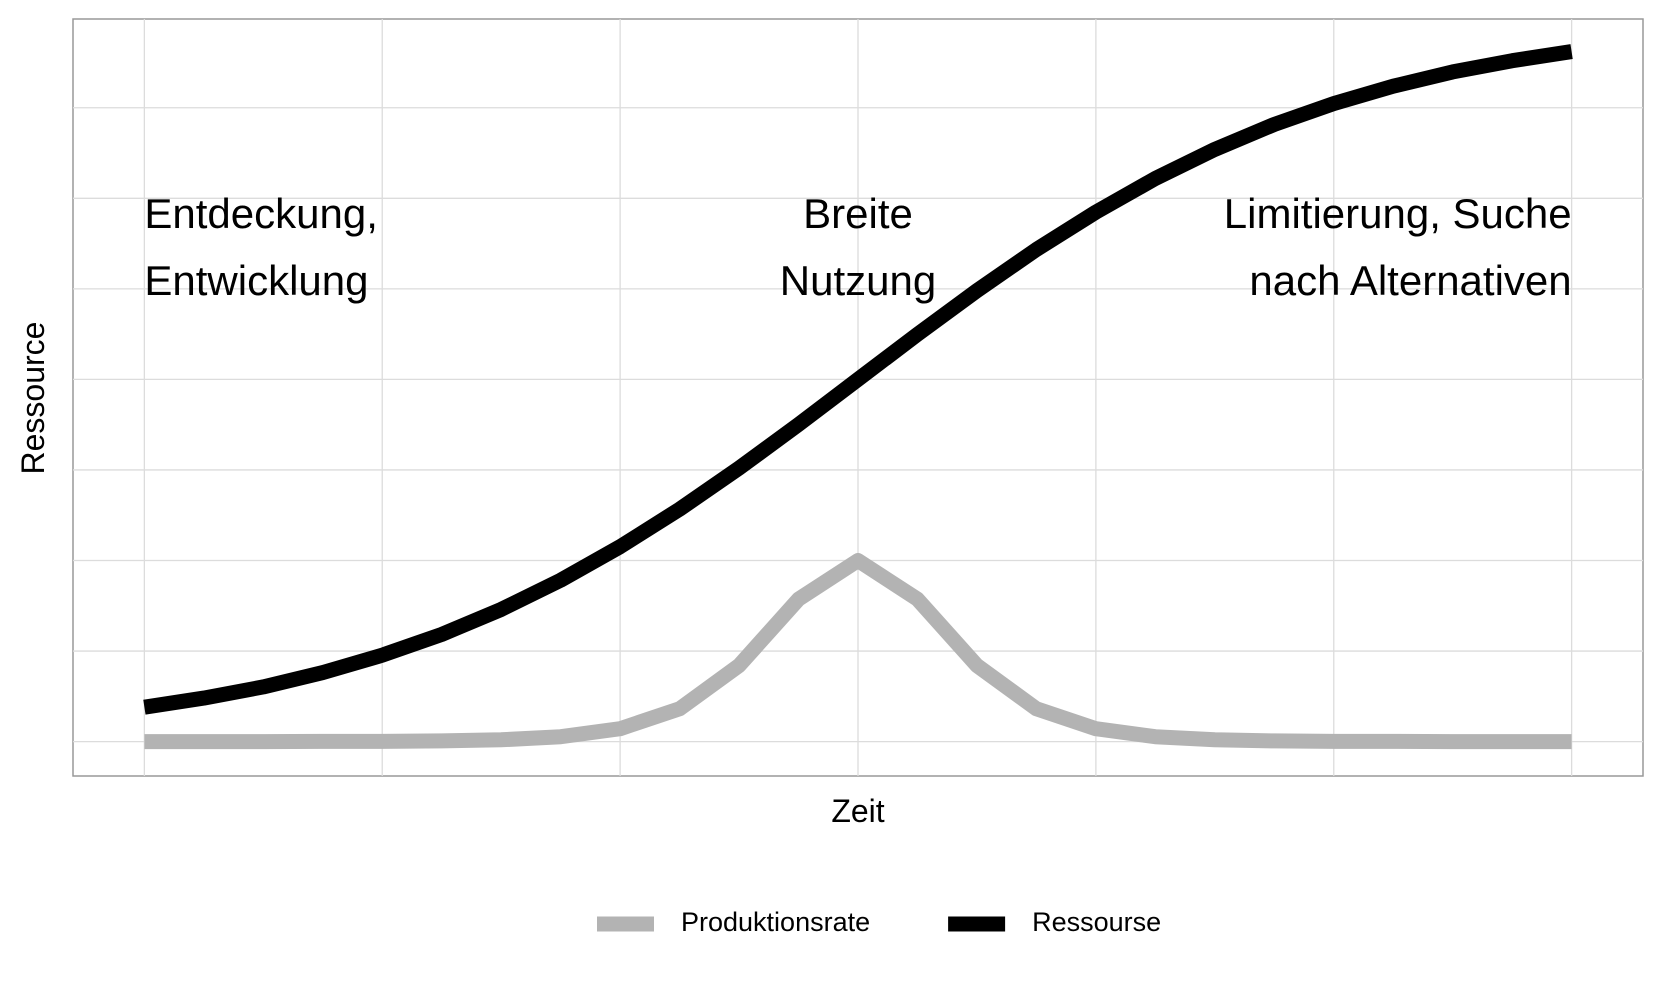 The width and height of the screenshot is (1653, 992). What do you see at coordinates (256, 280) in the screenshot?
I see `annotation: Entwicklung` at bounding box center [256, 280].